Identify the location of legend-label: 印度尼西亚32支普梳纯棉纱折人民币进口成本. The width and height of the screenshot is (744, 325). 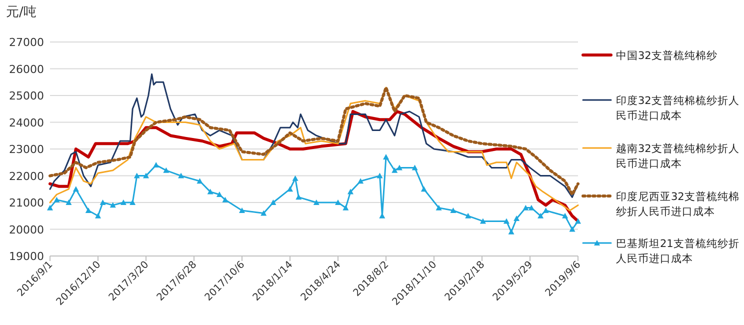
(678, 204).